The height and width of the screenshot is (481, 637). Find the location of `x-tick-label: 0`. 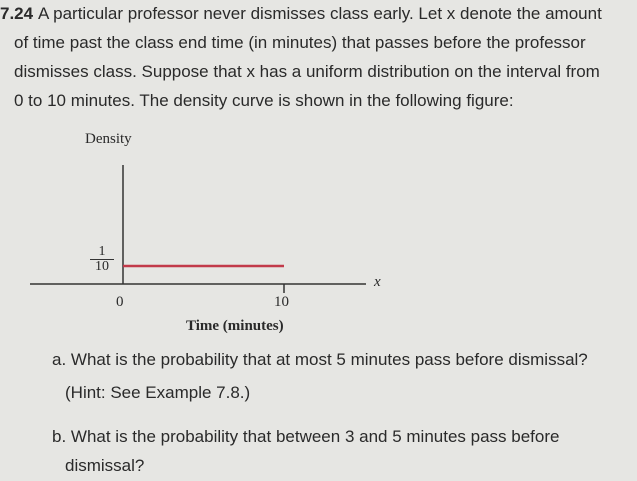

x-tick-label: 0 is located at coordinates (120, 302).